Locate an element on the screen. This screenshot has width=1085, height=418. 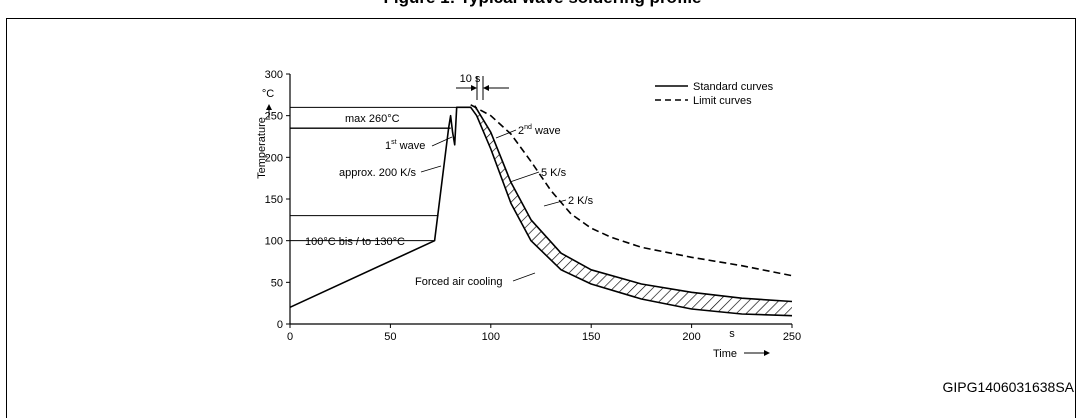
y-tick-label: 50 is located at coordinates (277, 283).